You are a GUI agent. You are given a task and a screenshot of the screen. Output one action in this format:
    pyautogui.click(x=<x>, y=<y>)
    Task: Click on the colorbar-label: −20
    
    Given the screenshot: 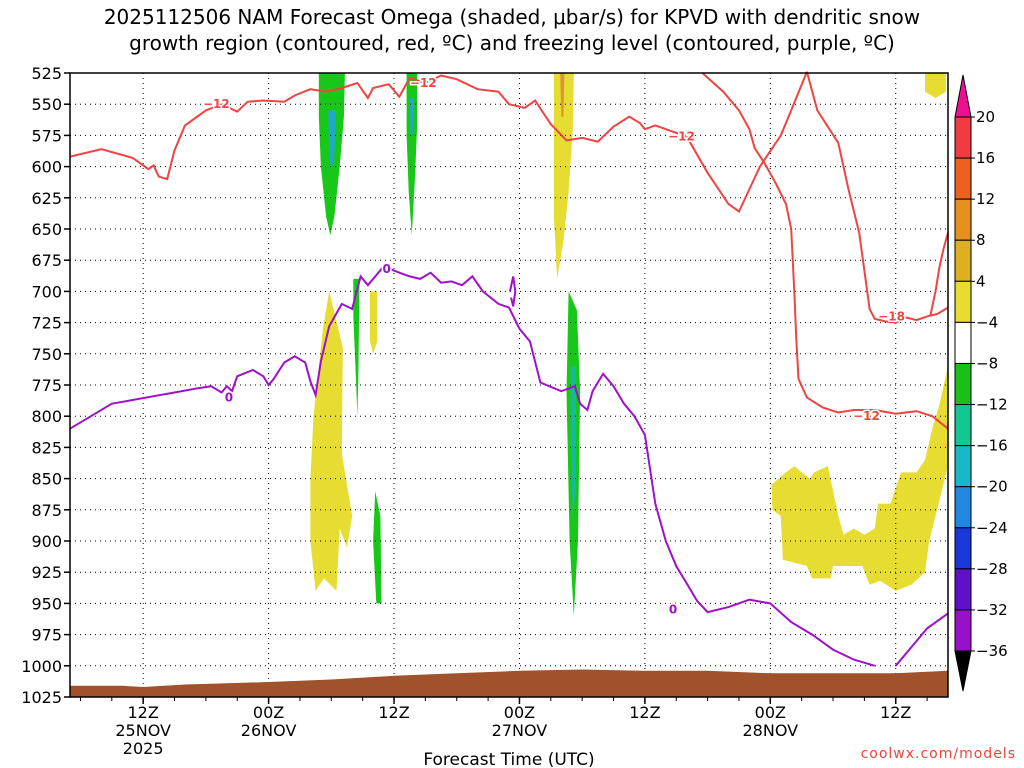 What is the action you would take?
    pyautogui.click(x=992, y=487)
    